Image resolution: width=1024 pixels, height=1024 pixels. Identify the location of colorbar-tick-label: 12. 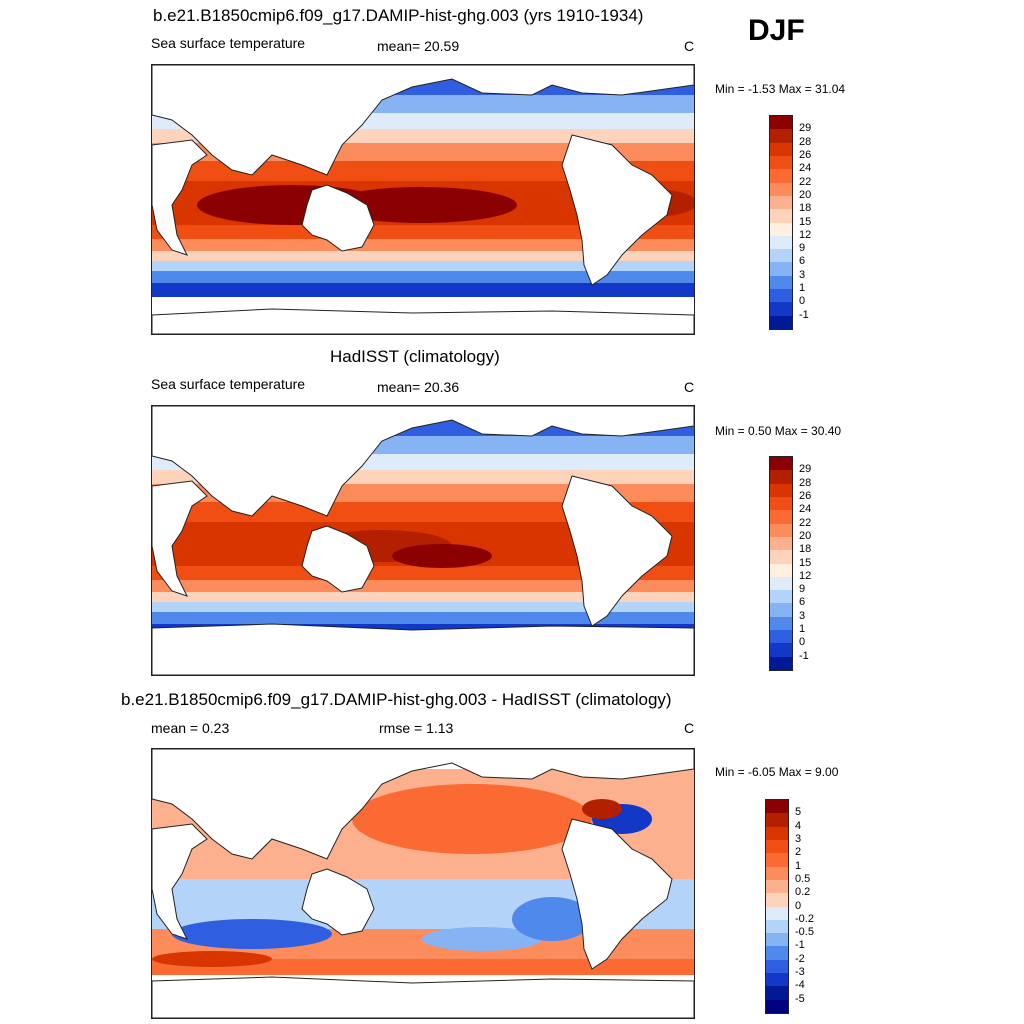
(805, 234).